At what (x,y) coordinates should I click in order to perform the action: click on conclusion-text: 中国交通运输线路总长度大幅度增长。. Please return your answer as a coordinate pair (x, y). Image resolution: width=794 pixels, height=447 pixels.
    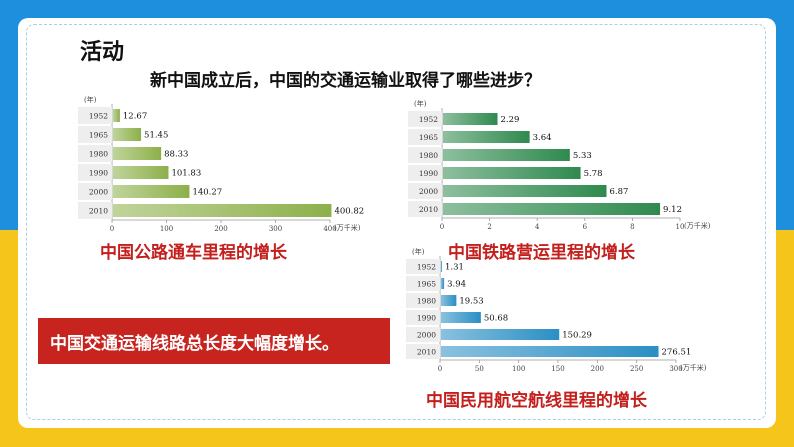
    Looking at the image, I should click on (194, 344).